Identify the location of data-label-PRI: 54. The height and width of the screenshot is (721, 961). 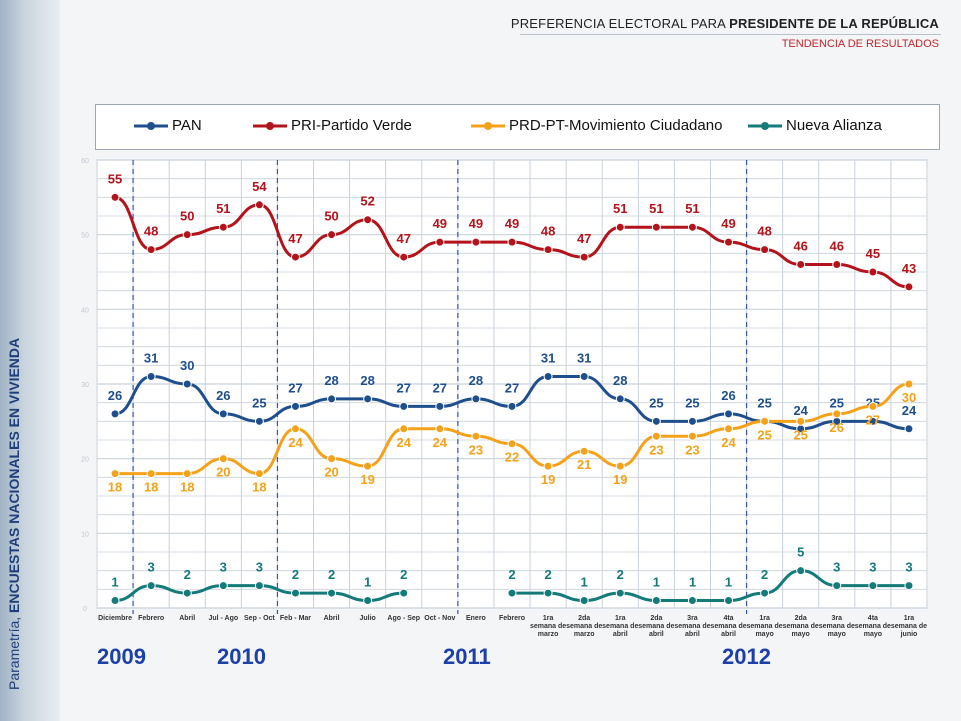
(259, 186).